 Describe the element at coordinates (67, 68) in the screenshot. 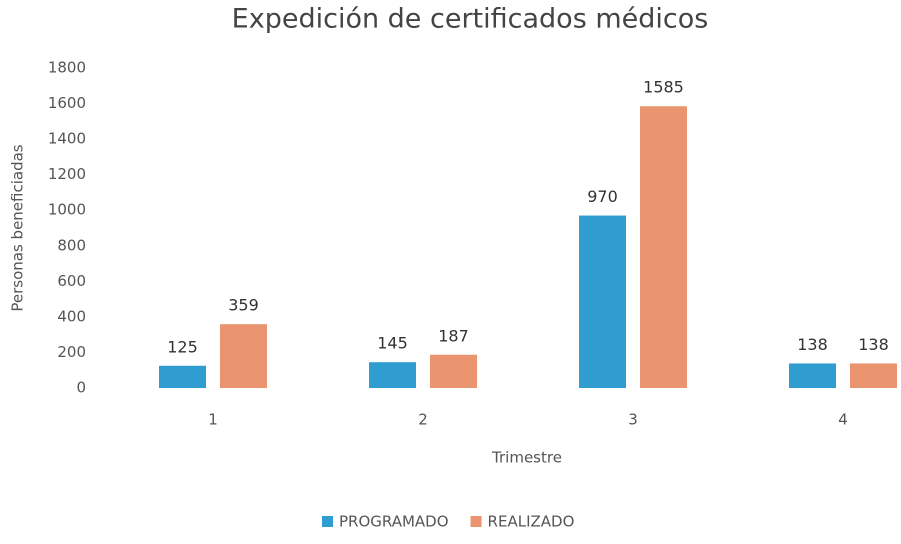

I see `y-tick-label: 1800` at that location.